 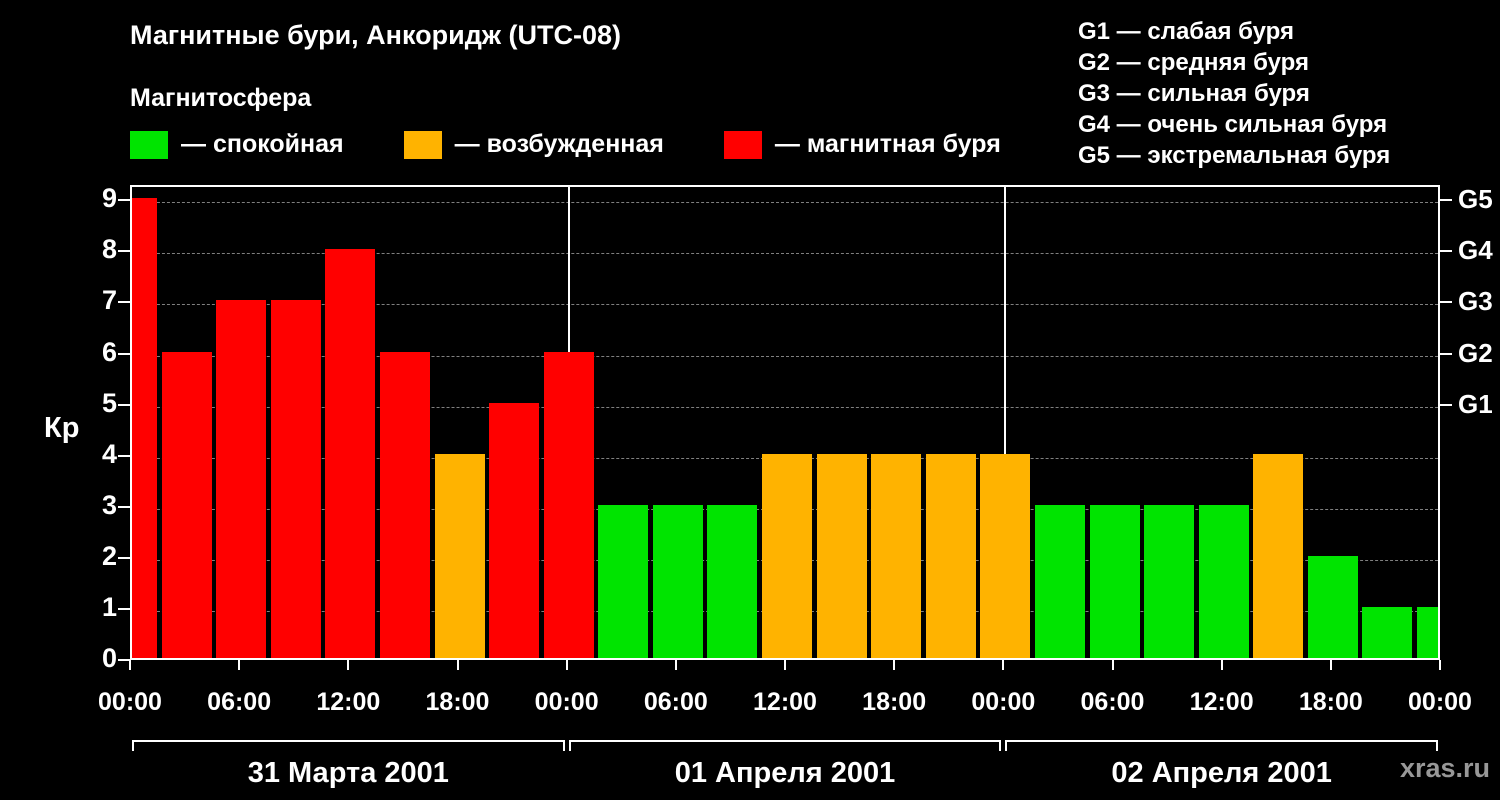 I want to click on legend-title: Магнитосфера, so click(x=221, y=98).